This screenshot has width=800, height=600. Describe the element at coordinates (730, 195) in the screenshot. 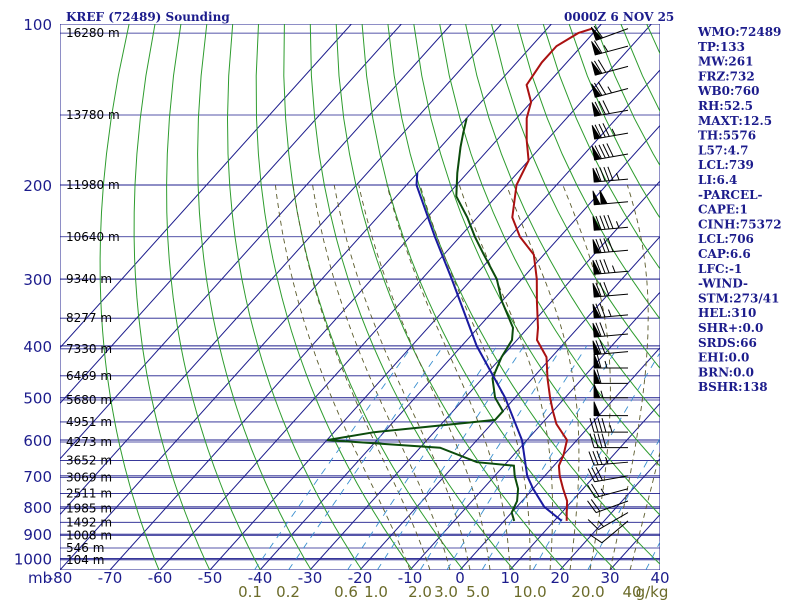

I see `index-value: -PARCEL-` at that location.